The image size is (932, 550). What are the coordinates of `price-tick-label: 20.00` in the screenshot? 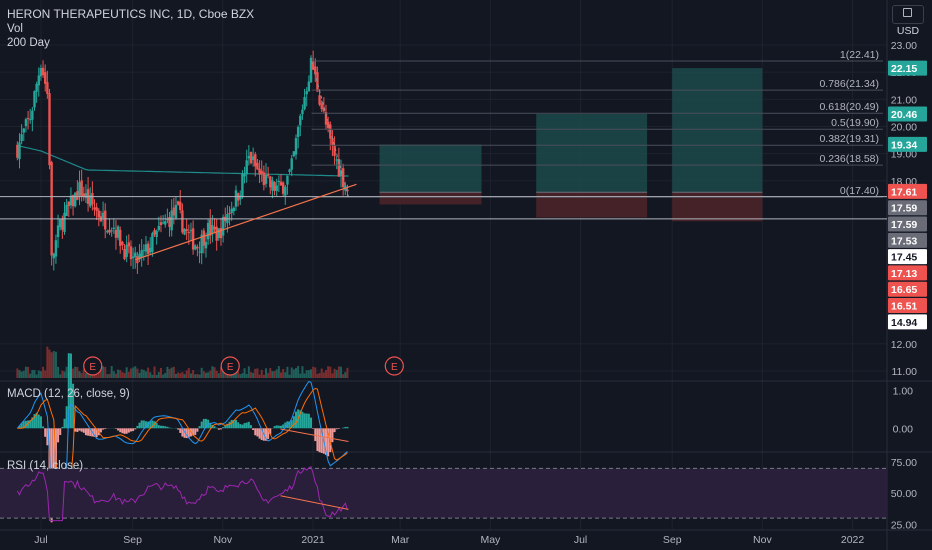 It's located at (904, 128).